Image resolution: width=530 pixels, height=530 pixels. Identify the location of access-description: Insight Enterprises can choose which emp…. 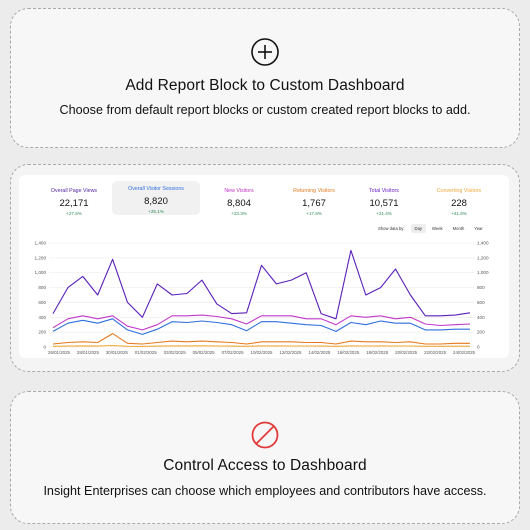
(265, 491).